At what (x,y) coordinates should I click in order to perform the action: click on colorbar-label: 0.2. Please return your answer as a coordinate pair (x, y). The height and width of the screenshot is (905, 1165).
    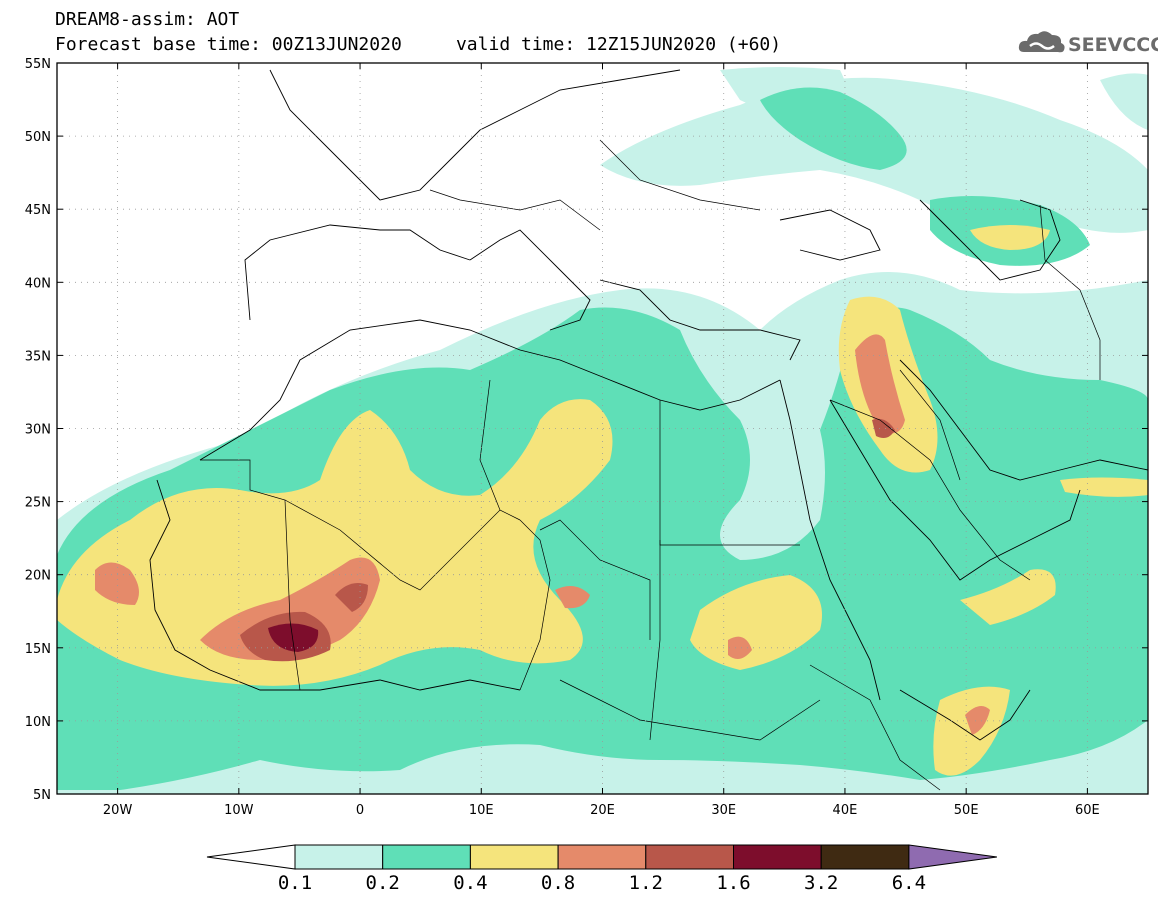
    Looking at the image, I should click on (383, 883).